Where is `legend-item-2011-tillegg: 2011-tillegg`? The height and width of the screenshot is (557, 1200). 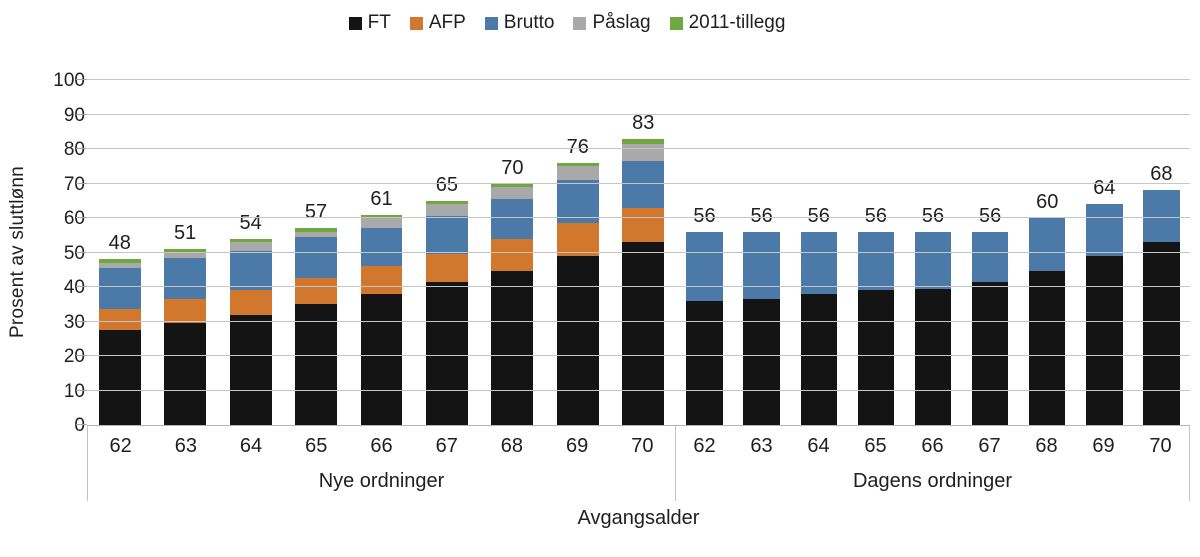 legend-item-2011-tillegg: 2011-tillegg is located at coordinates (727, 23).